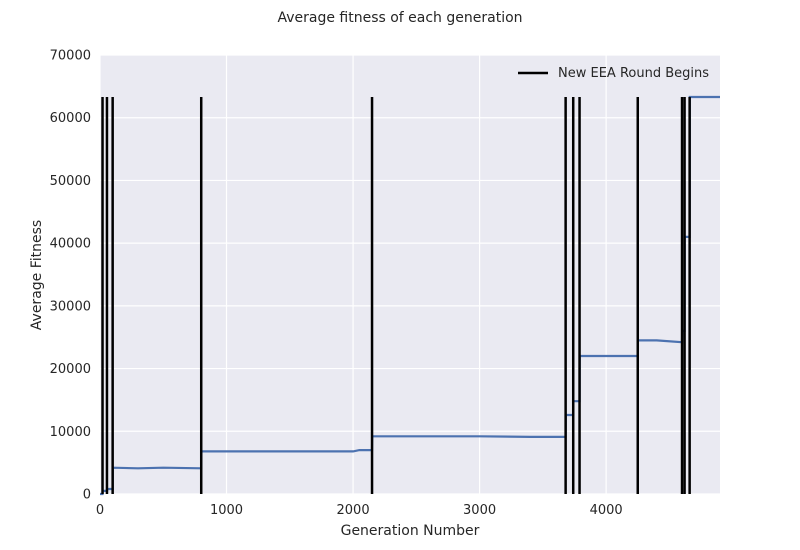 This screenshot has height=550, width=800. I want to click on x-tick-label: 2000, so click(353, 510).